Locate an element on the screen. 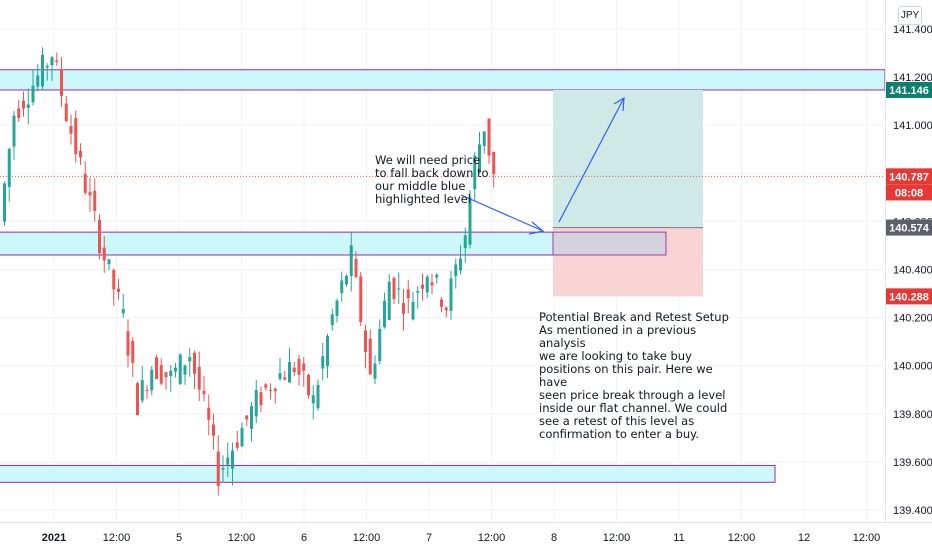 The image size is (932, 550). price-tag-label: 140.574 is located at coordinates (909, 229).